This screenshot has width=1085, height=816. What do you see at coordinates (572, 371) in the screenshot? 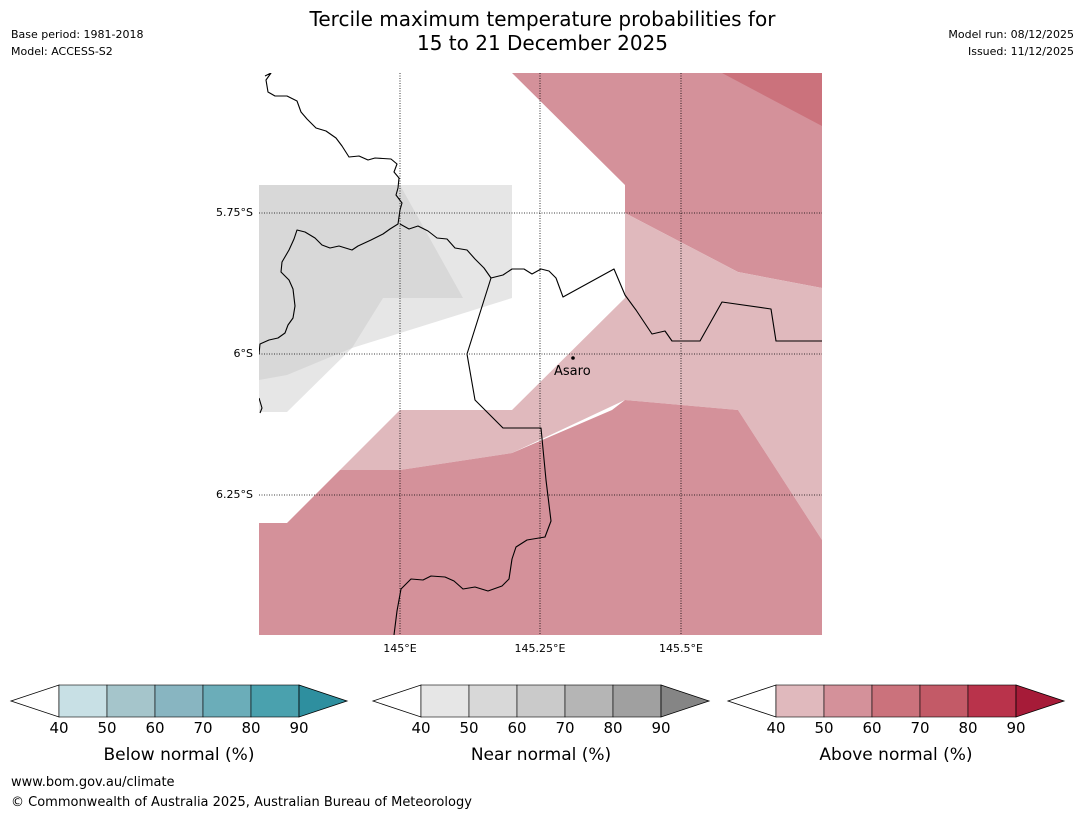
I see `town-label: Asaro` at bounding box center [572, 371].